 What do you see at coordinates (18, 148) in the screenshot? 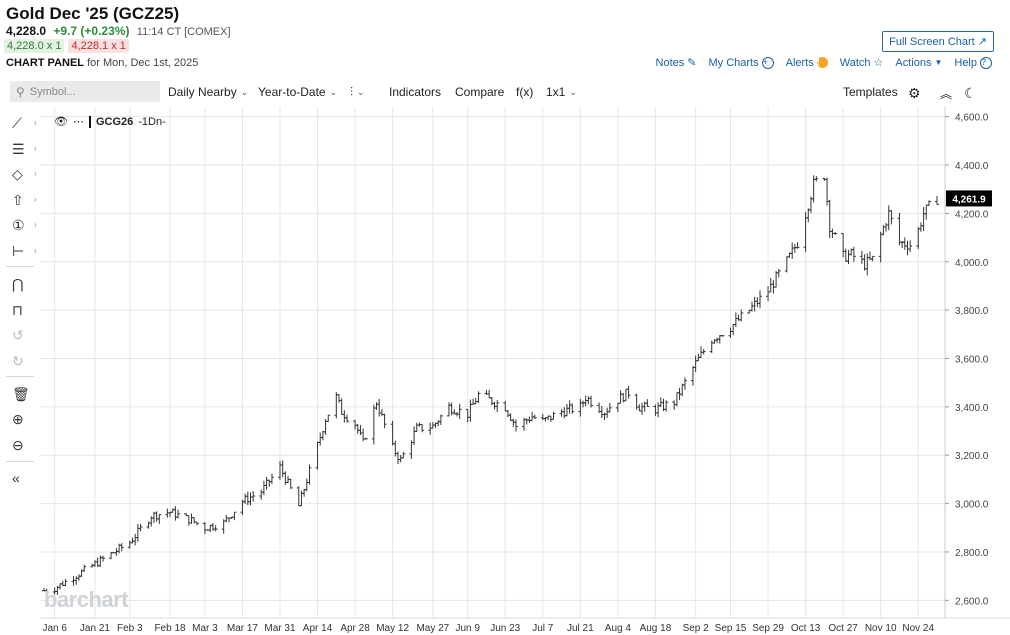
I see `fibonacci-tool-icon: ☰` at bounding box center [18, 148].